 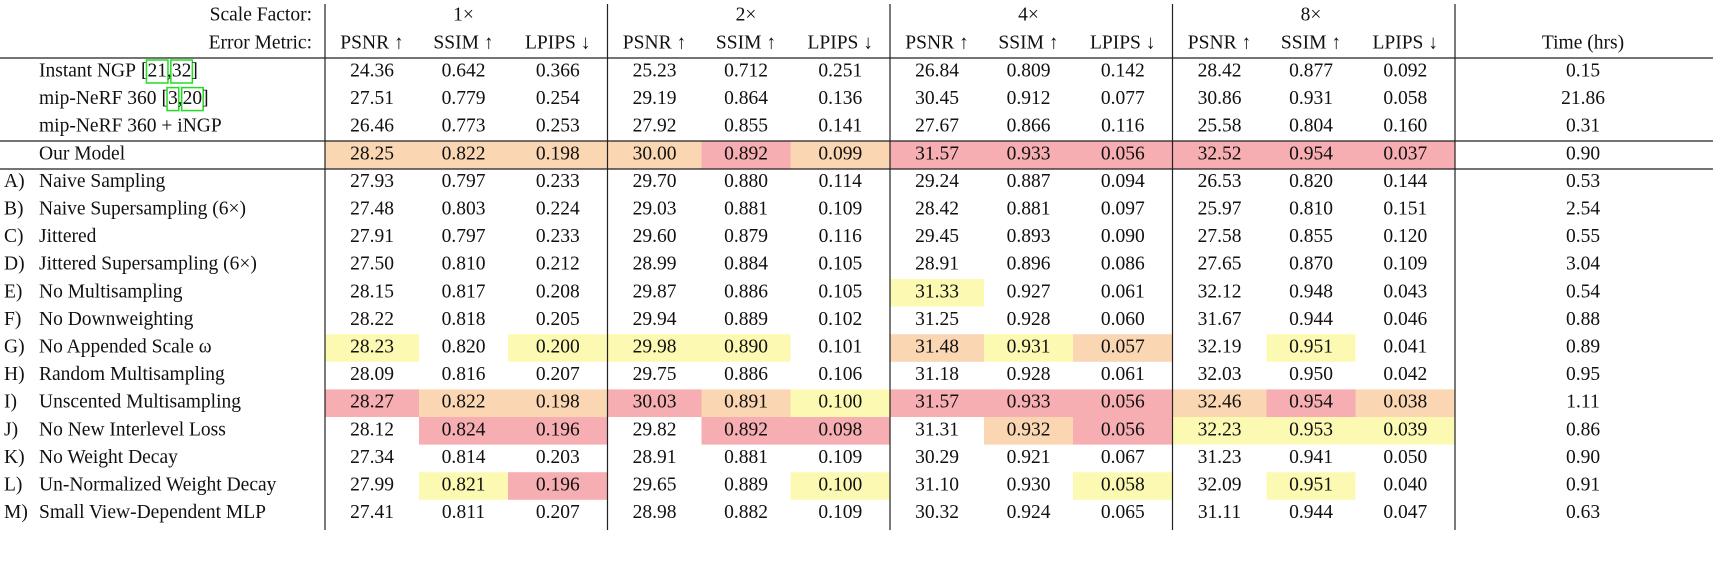 I want to click on cell-value: 32.03, so click(x=1220, y=374).